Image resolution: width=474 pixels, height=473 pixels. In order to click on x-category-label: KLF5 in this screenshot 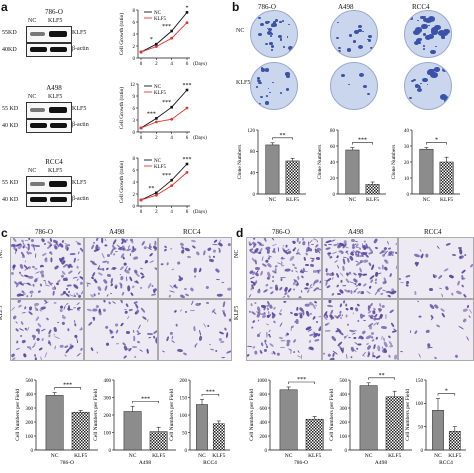, I will do `click(446, 200)`.